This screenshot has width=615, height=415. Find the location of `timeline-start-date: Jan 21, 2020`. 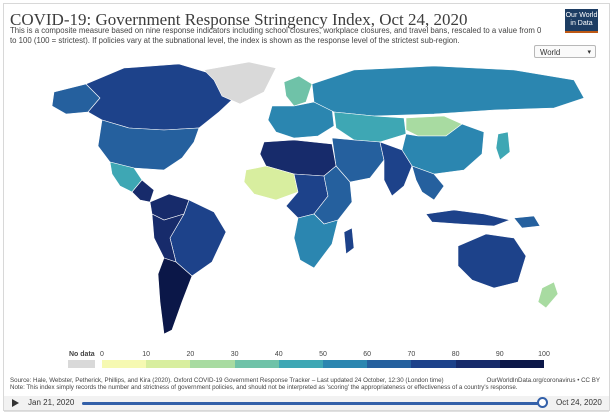

timeline-start-date: Jan 21, 2020 is located at coordinates (51, 402).